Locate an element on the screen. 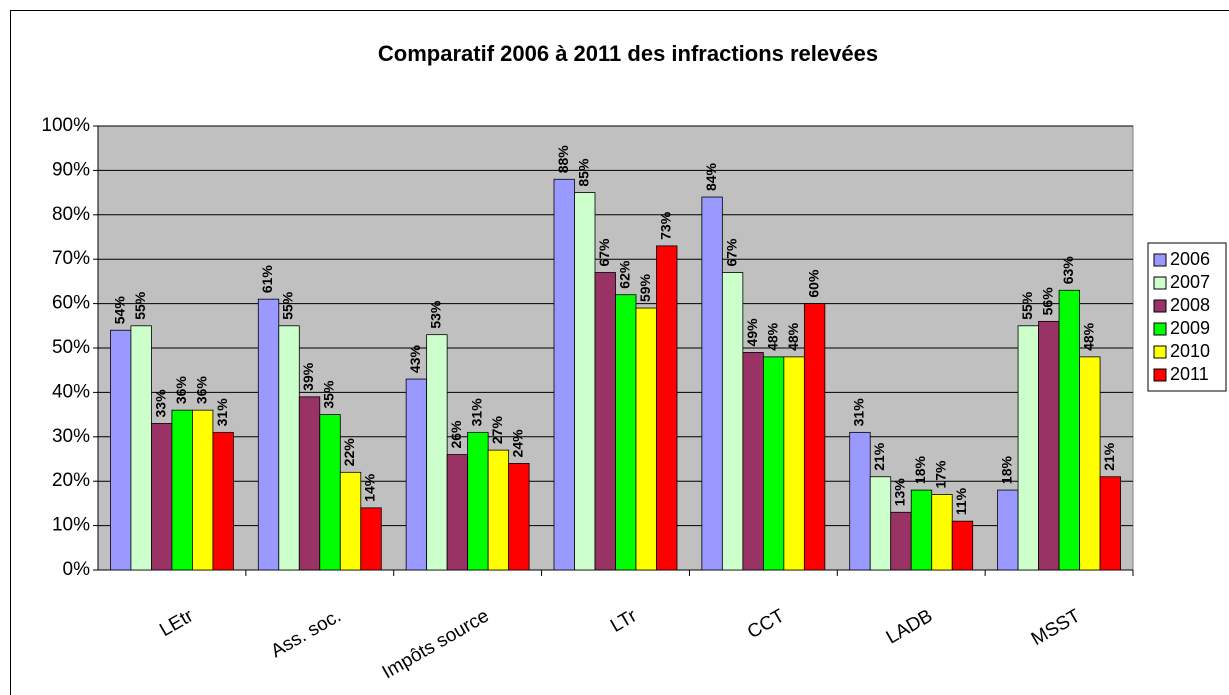 The width and height of the screenshot is (1229, 695). value-label: 54% is located at coordinates (119, 310).